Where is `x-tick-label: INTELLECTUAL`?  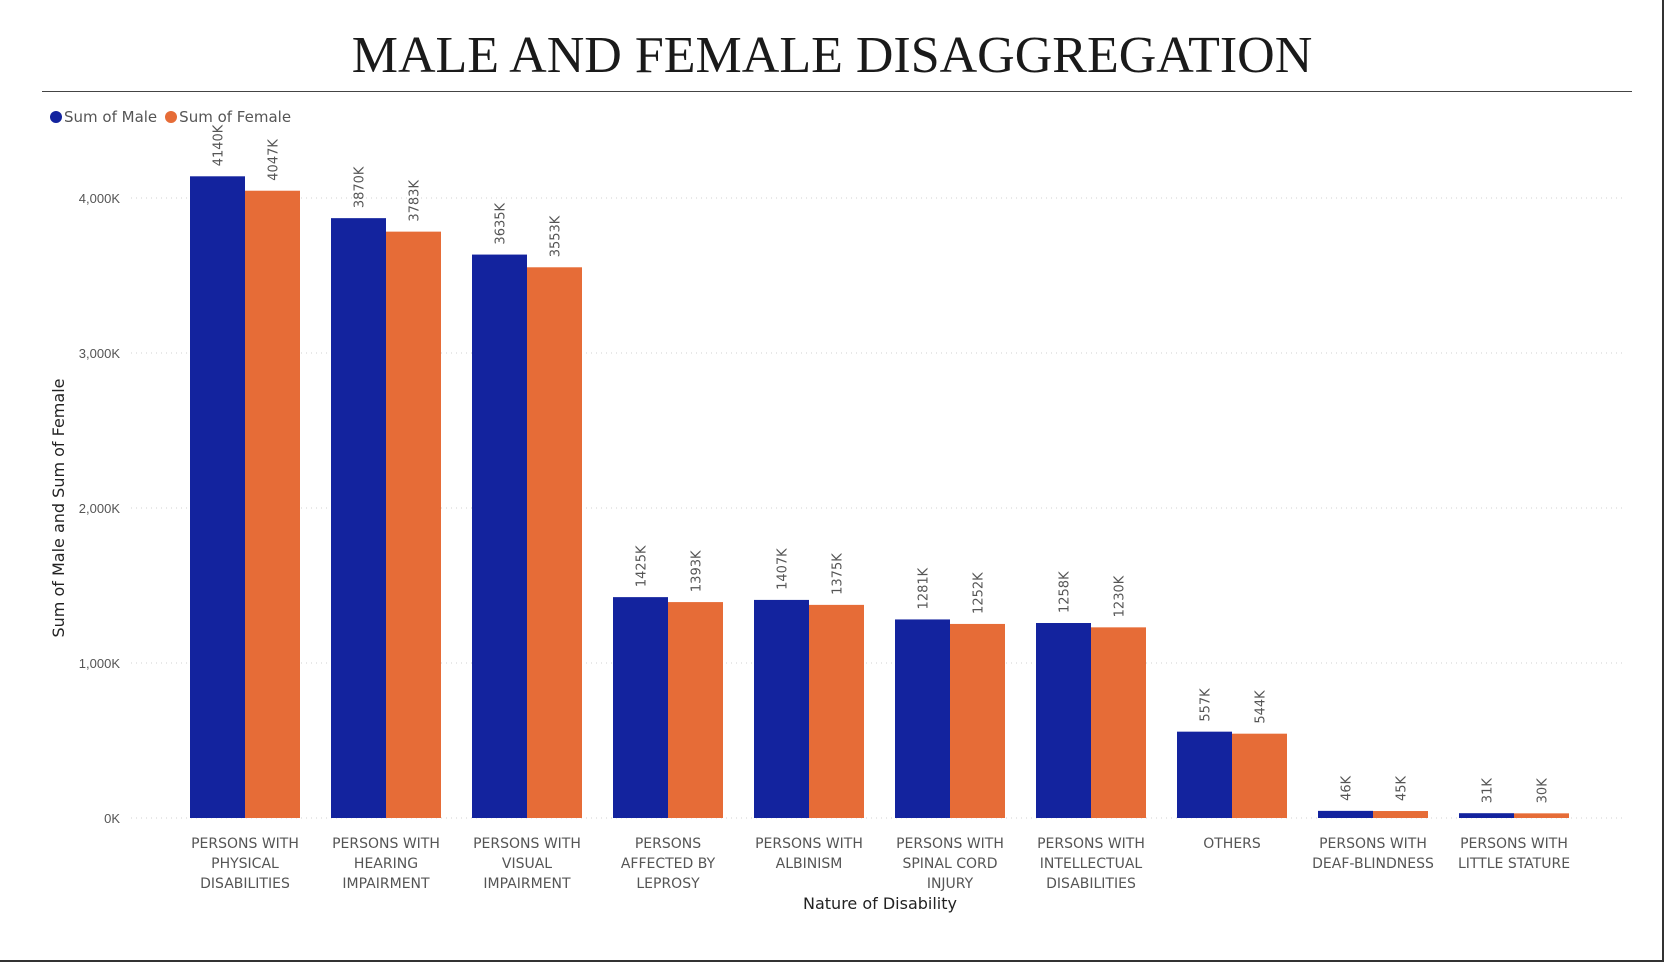 x-tick-label: INTELLECTUAL is located at coordinates (1091, 864).